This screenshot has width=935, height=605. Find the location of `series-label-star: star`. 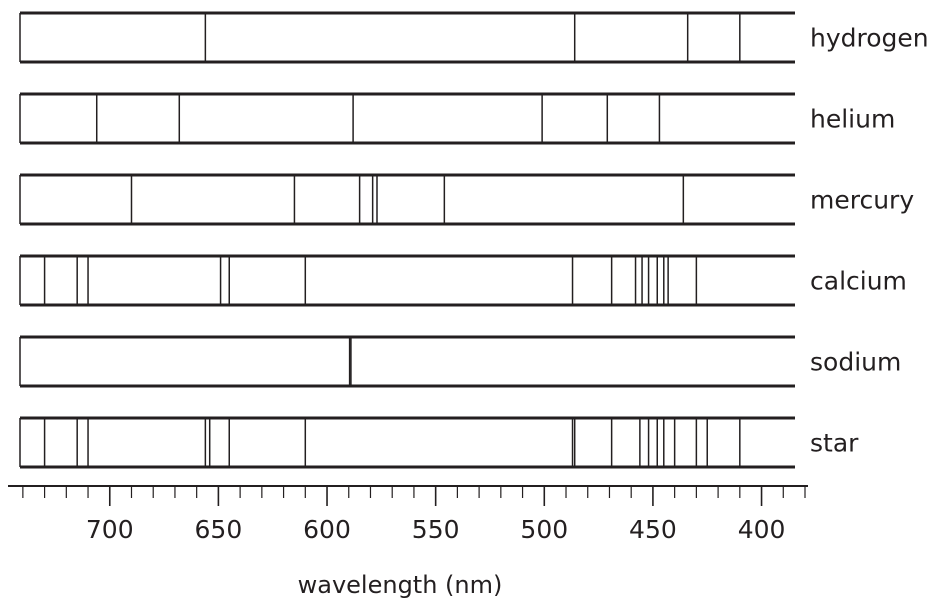

series-label-star: star is located at coordinates (834, 443).